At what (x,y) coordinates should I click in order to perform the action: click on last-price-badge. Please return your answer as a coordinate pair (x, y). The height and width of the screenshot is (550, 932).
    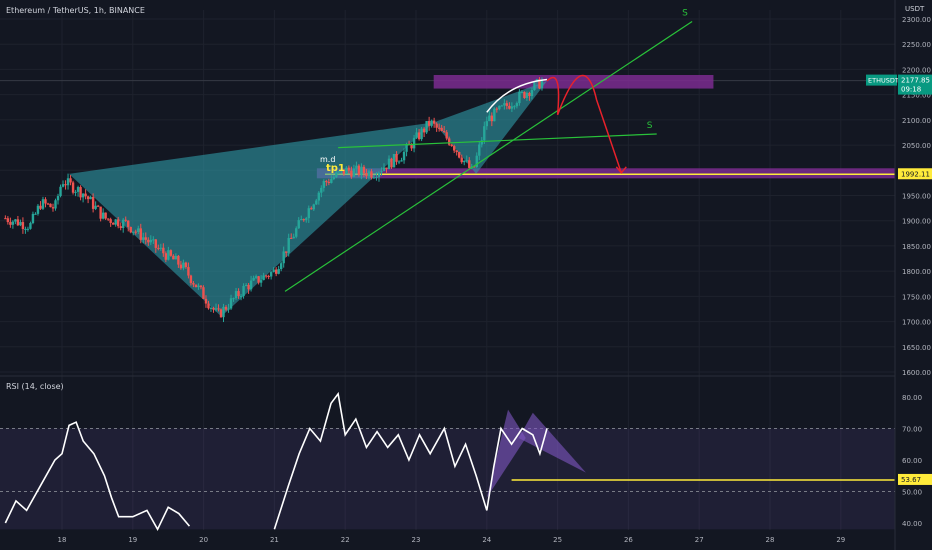
    Looking at the image, I should click on (915, 84).